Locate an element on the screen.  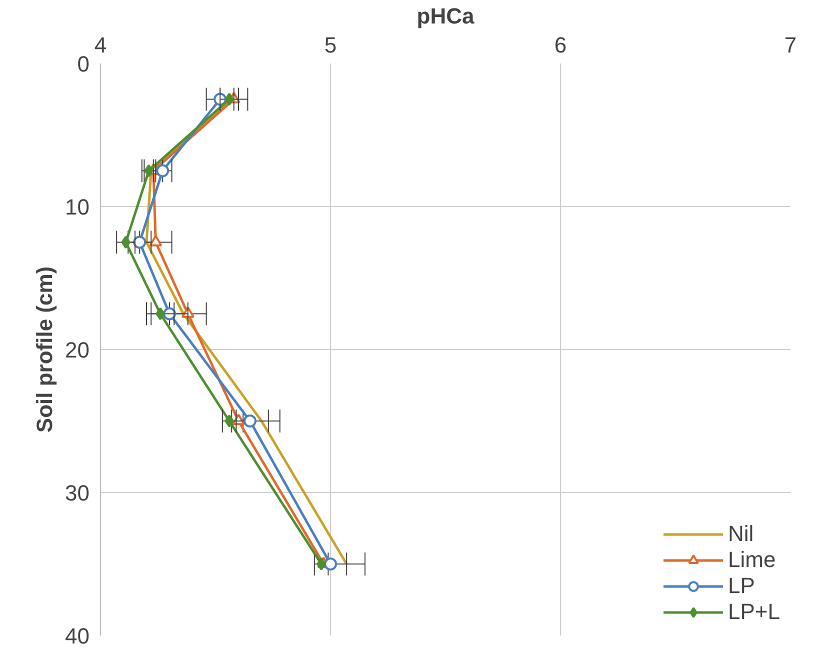
y-tick-label: 40 is located at coordinates (77, 636).